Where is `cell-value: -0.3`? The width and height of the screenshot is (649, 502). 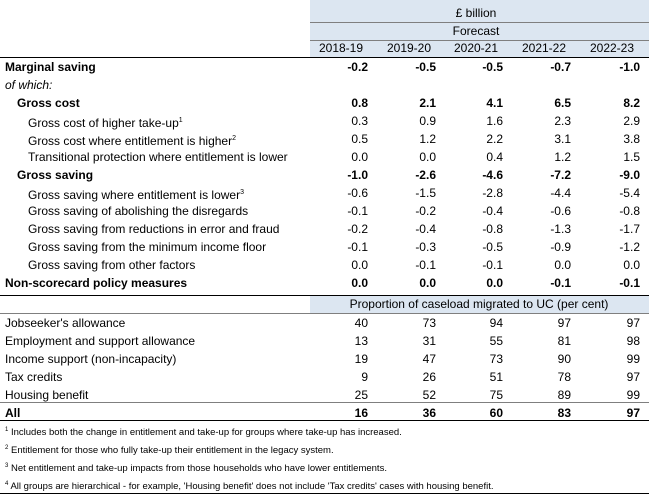 cell-value: -0.3 is located at coordinates (425, 247).